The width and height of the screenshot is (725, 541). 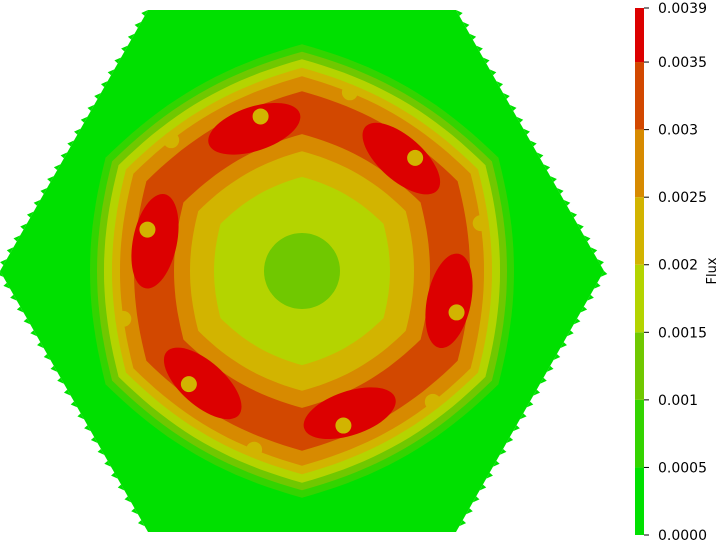 I want to click on colorbar-tick-label: 0.0000, so click(x=682, y=534).